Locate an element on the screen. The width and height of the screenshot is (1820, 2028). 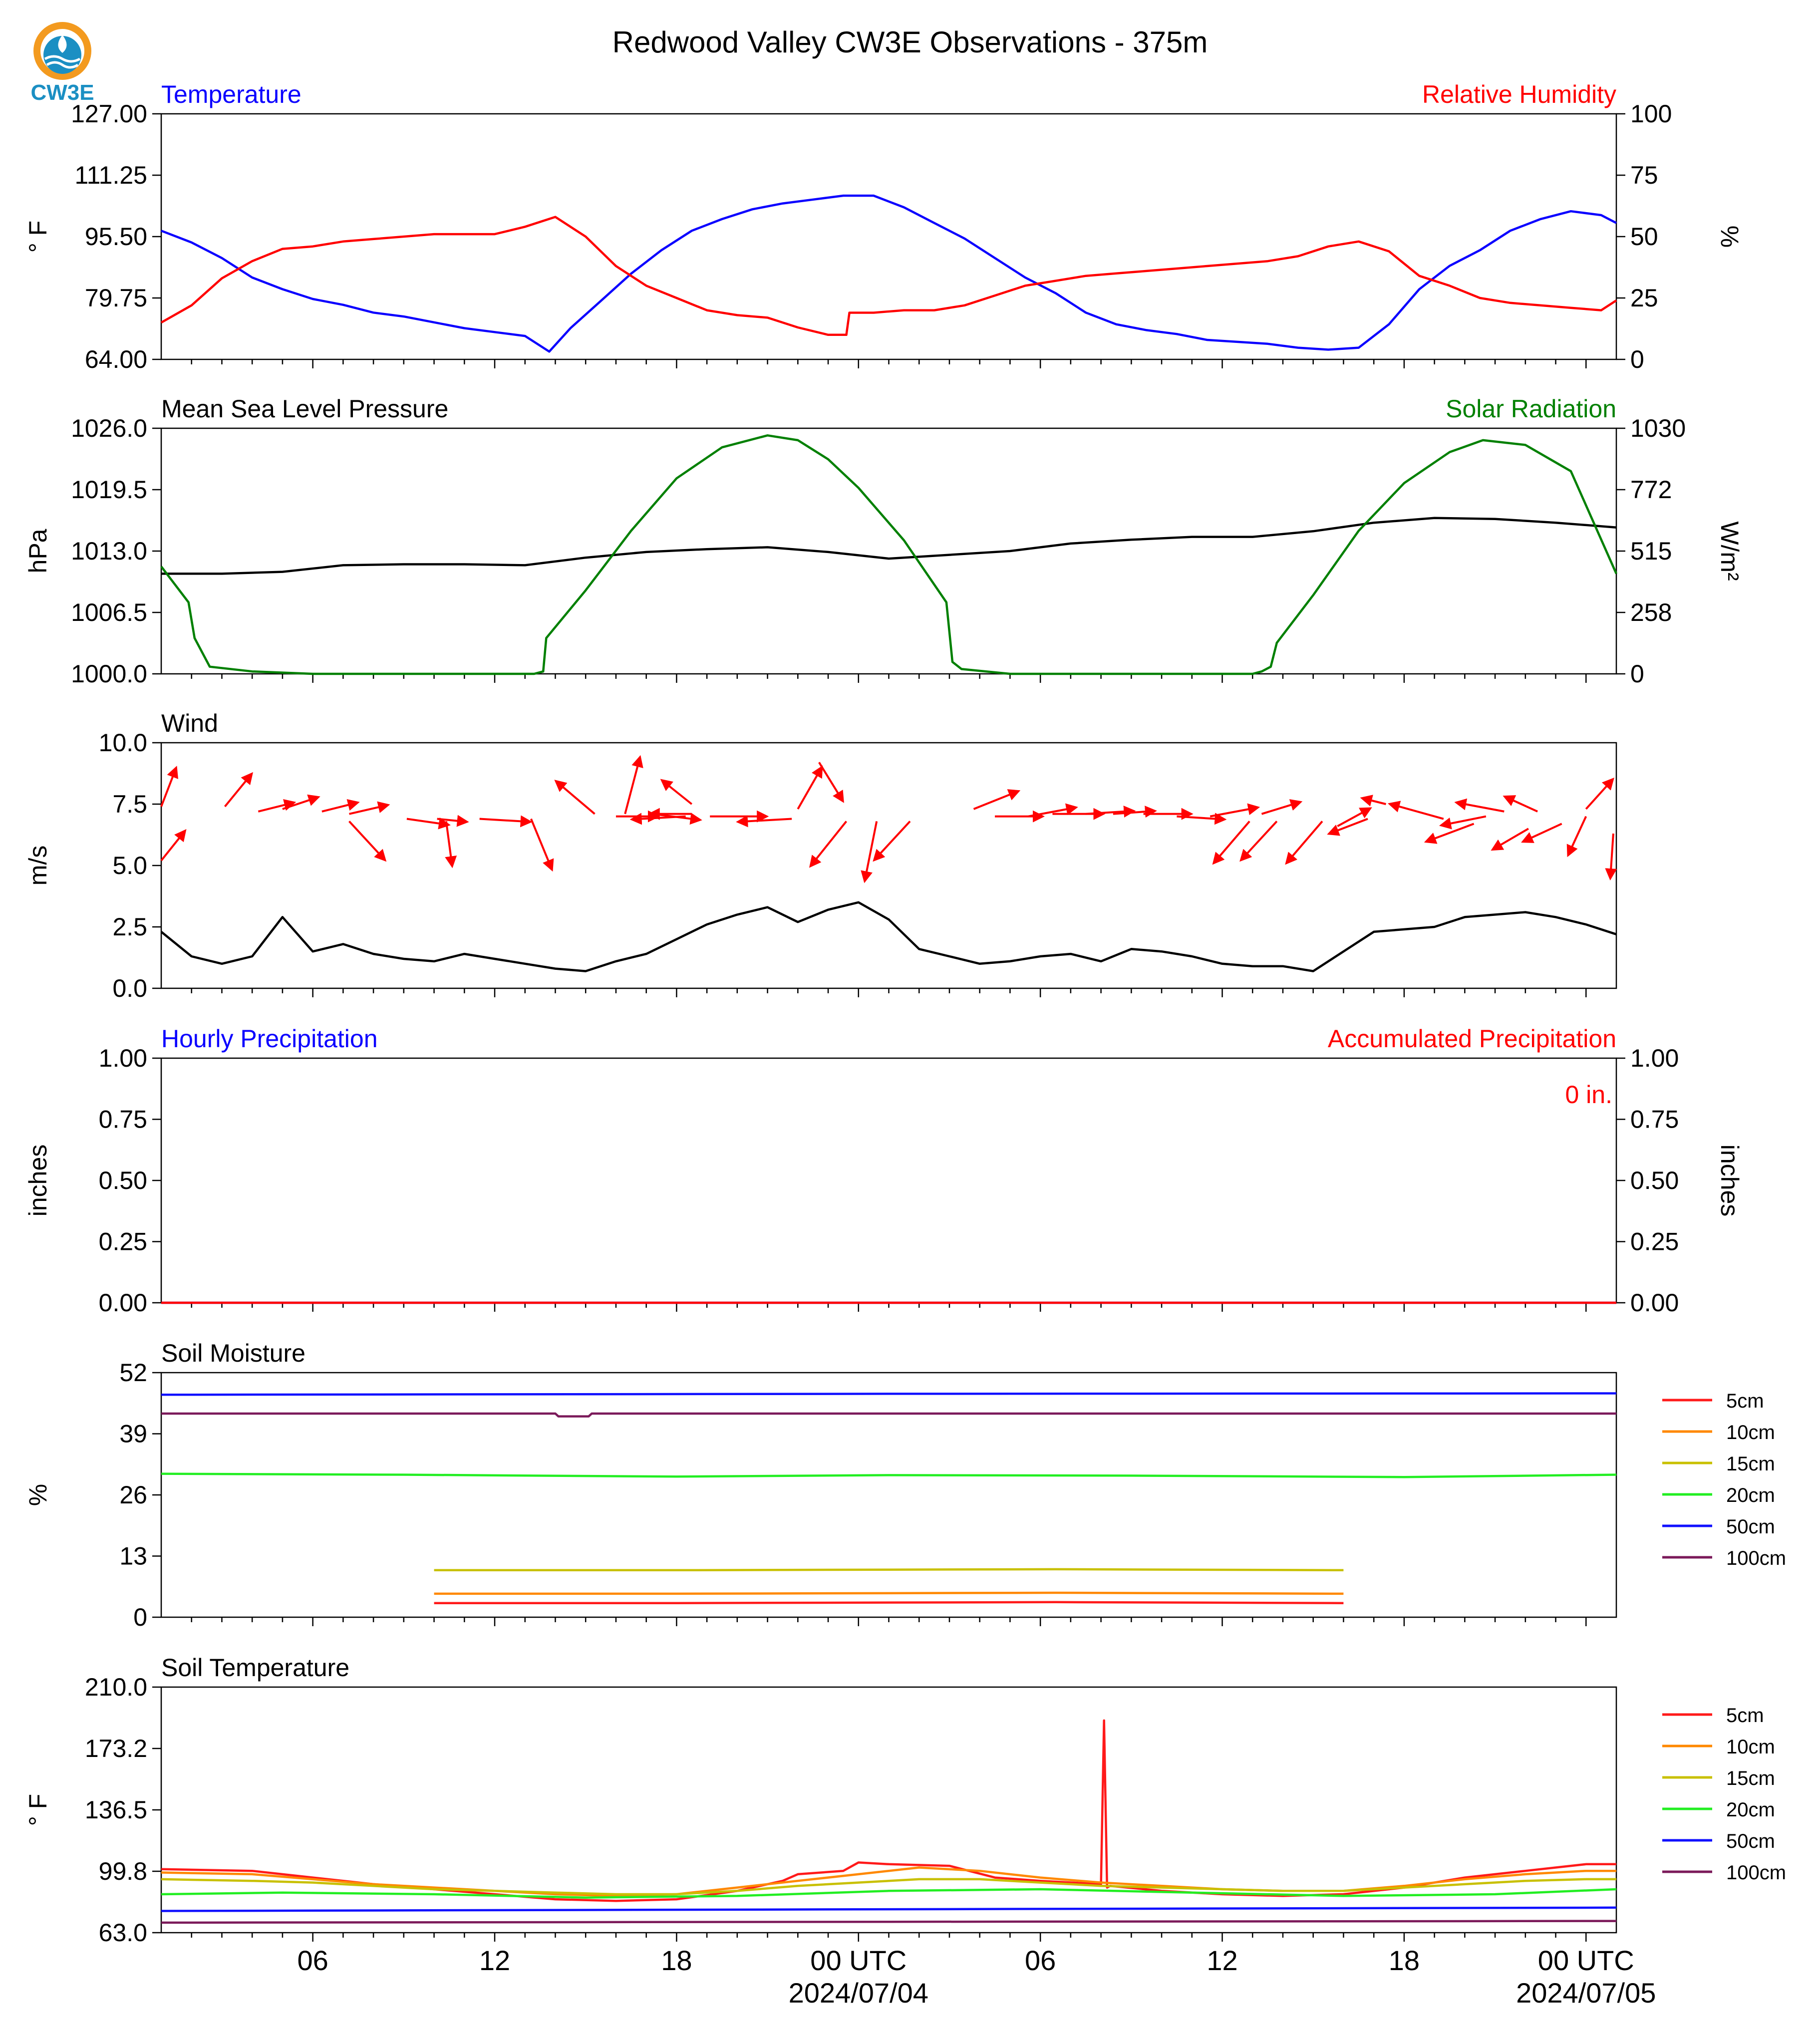
temp_rh-left-tick-label: 64.00 is located at coordinates (116, 359).